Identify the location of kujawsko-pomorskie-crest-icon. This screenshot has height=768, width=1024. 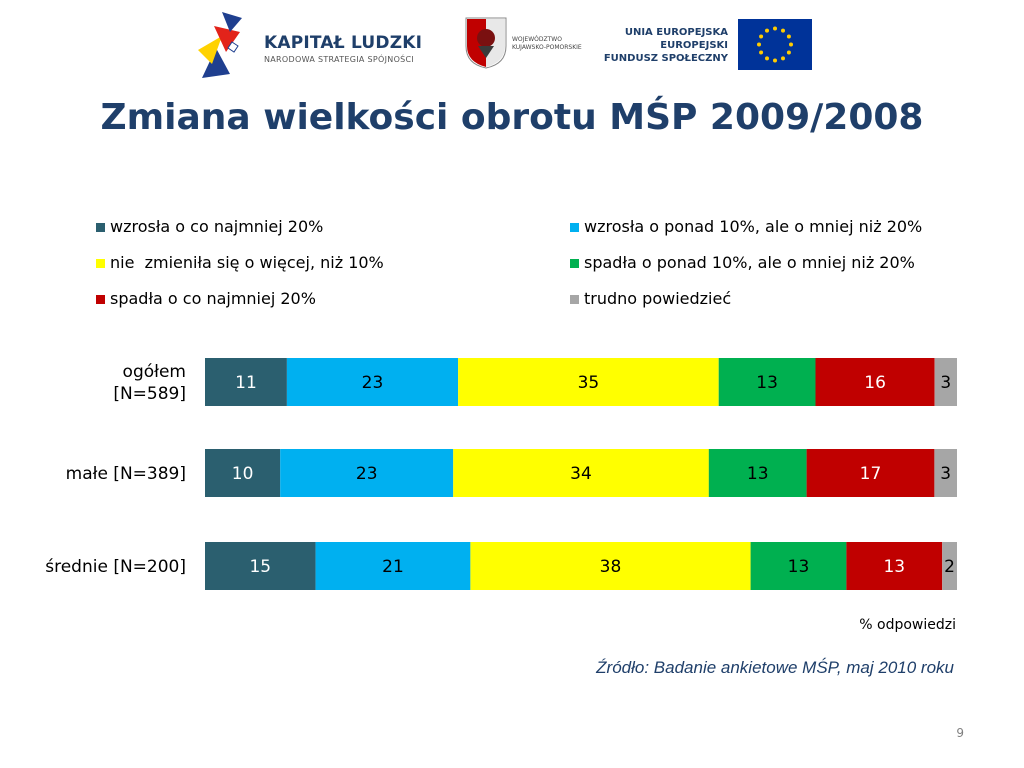
(486, 43).